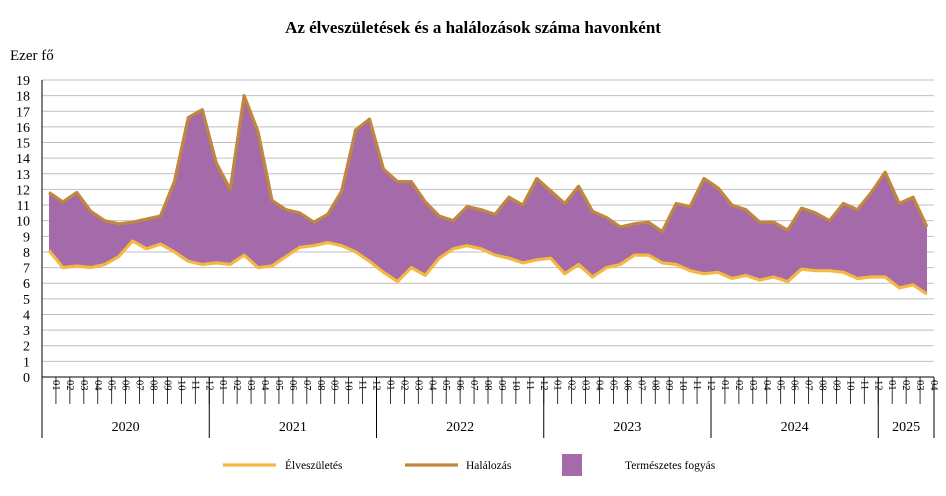 The height and width of the screenshot is (496, 946). Describe the element at coordinates (32, 56) in the screenshot. I see `y-axis-unit: Ezer fő` at that location.